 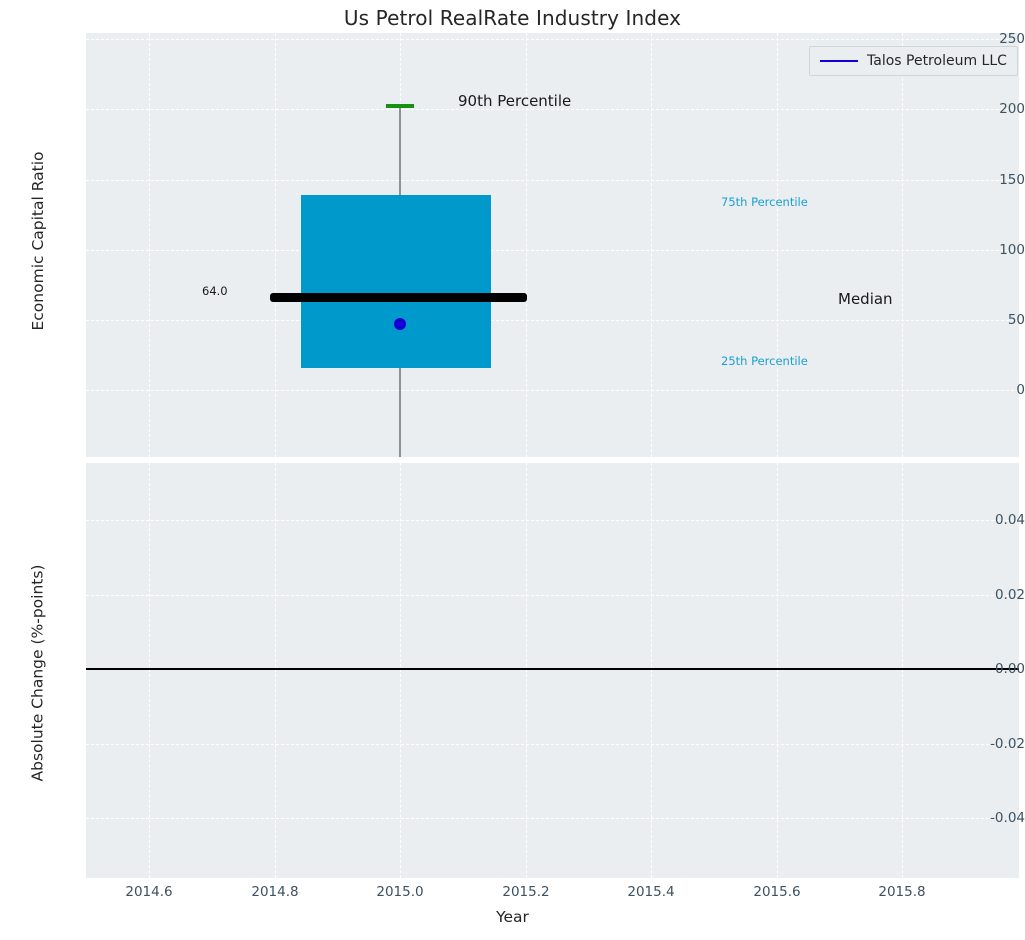 What do you see at coordinates (777, 245) in the screenshot?
I see `gridline-x-2015.6` at bounding box center [777, 245].